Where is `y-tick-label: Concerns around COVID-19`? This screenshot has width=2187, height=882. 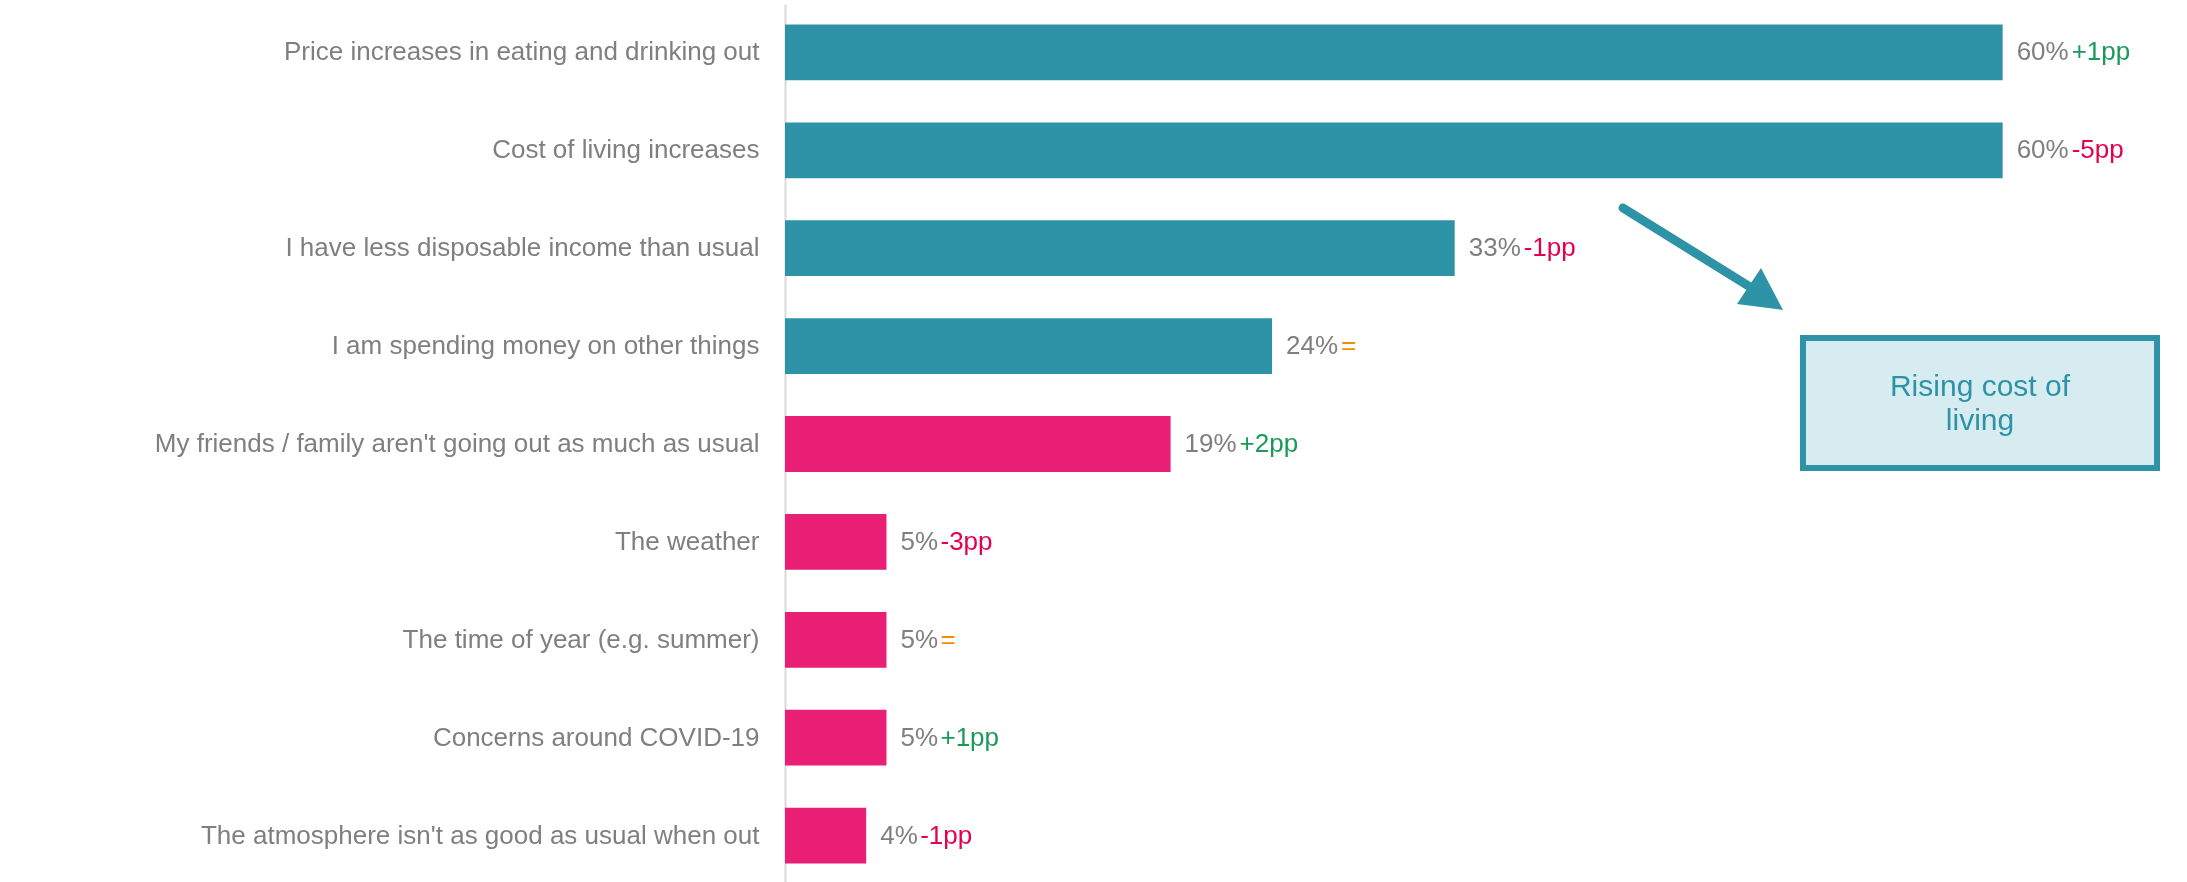
y-tick-label: Concerns around COVID-19 is located at coordinates (596, 736).